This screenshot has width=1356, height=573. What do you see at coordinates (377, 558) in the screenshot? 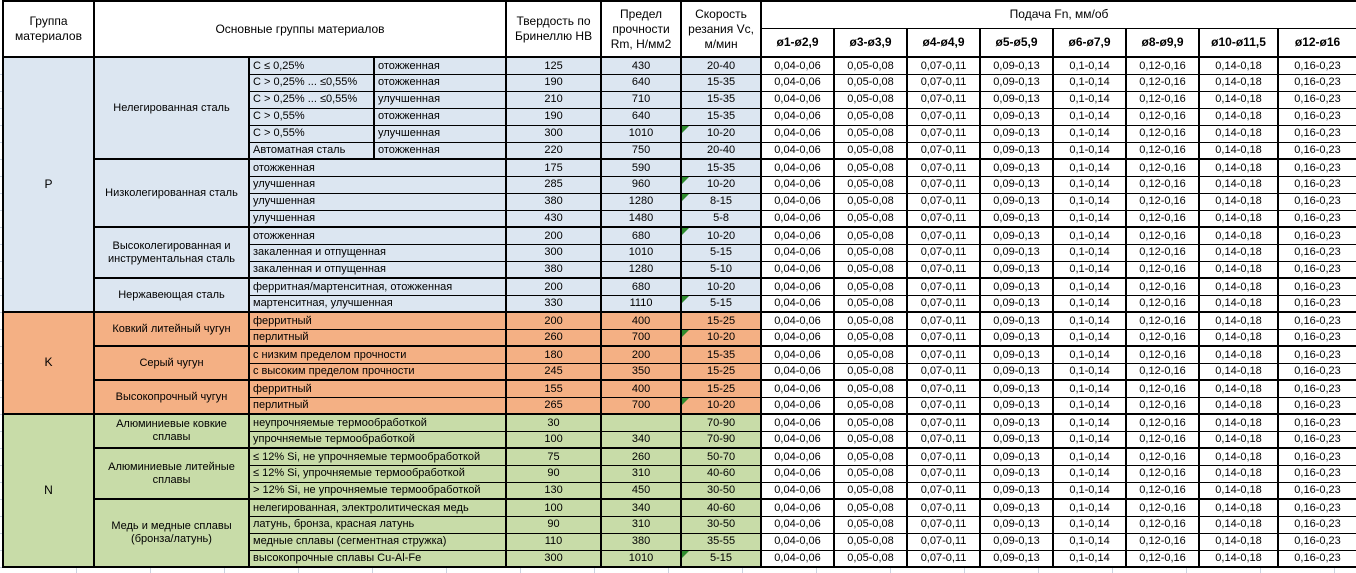
I see `material-condition-cell: высокопрочные сплавы Cu-Al-Fe` at bounding box center [377, 558].